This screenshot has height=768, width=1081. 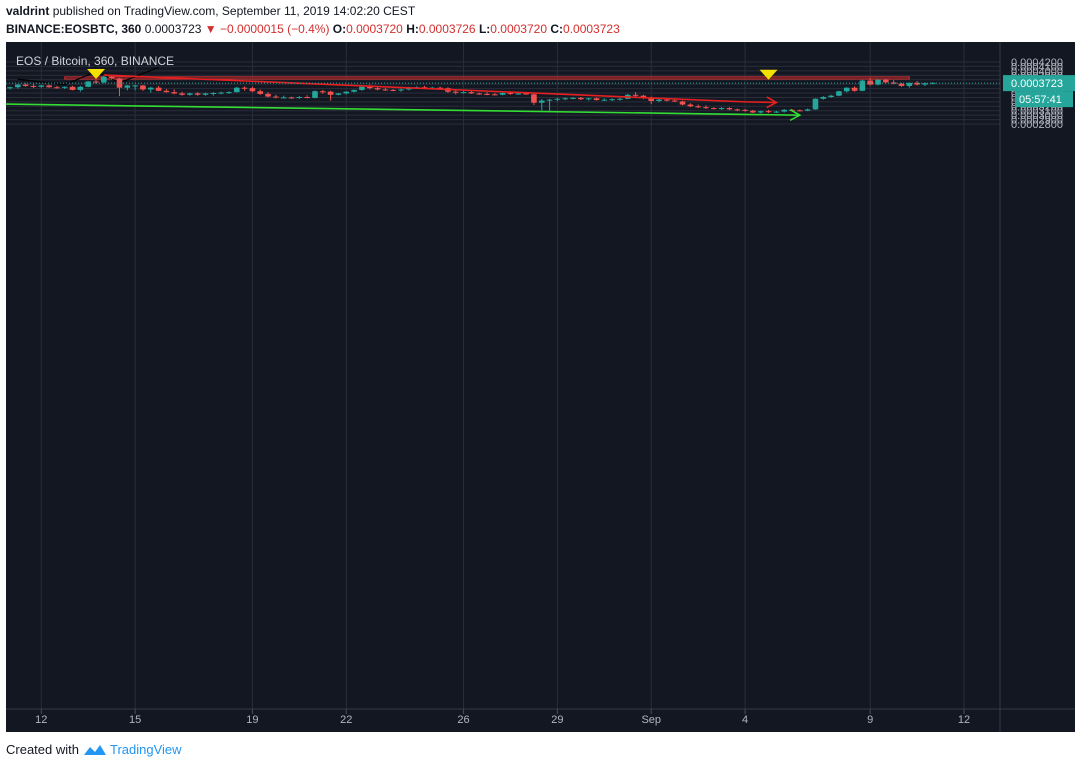 What do you see at coordinates (275, 29) in the screenshot?
I see `price-change: −0.0000015 (−0.4%)` at bounding box center [275, 29].